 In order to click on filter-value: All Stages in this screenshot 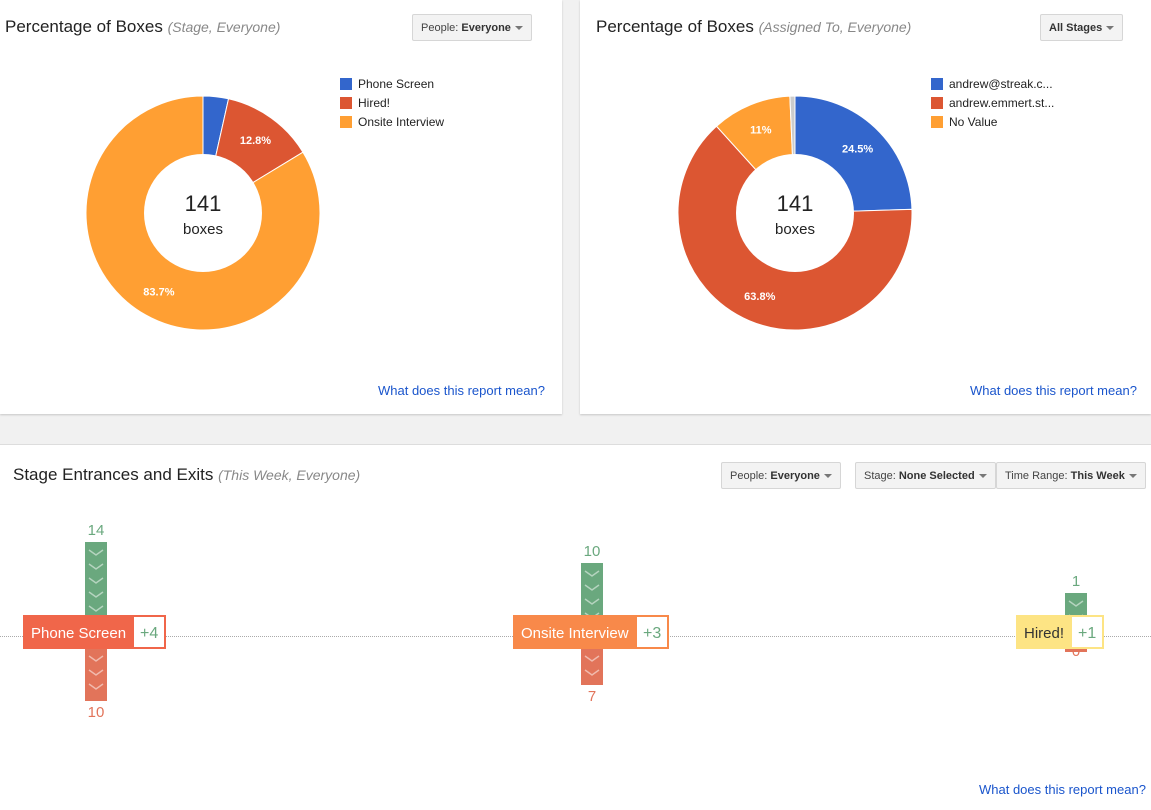, I will do `click(1076, 28)`.